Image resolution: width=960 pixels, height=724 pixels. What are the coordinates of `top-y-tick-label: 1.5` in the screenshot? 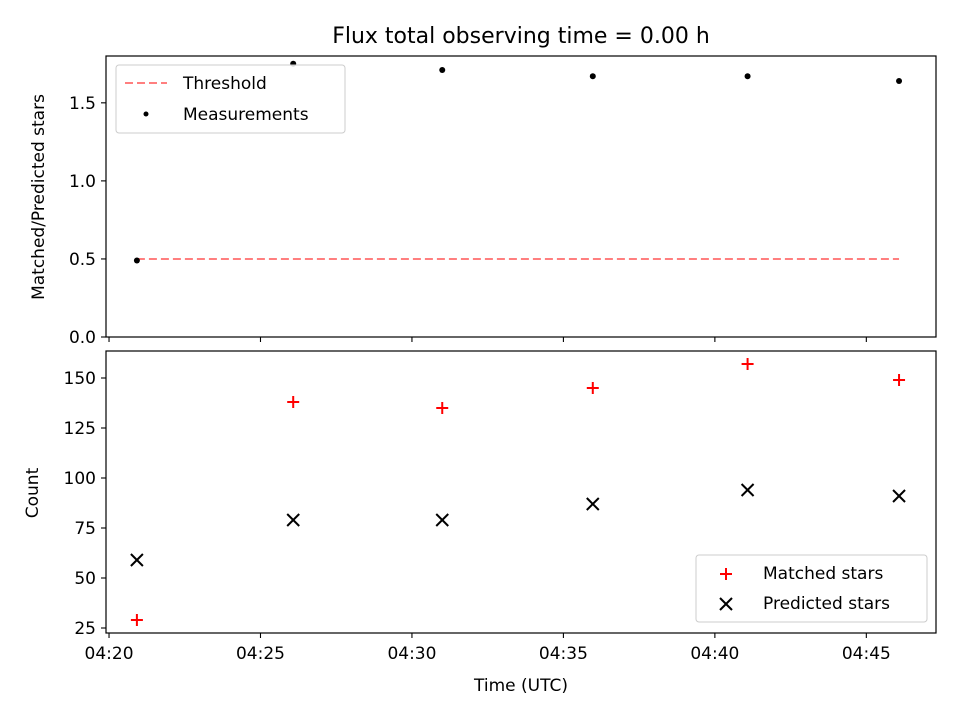 It's located at (82, 104).